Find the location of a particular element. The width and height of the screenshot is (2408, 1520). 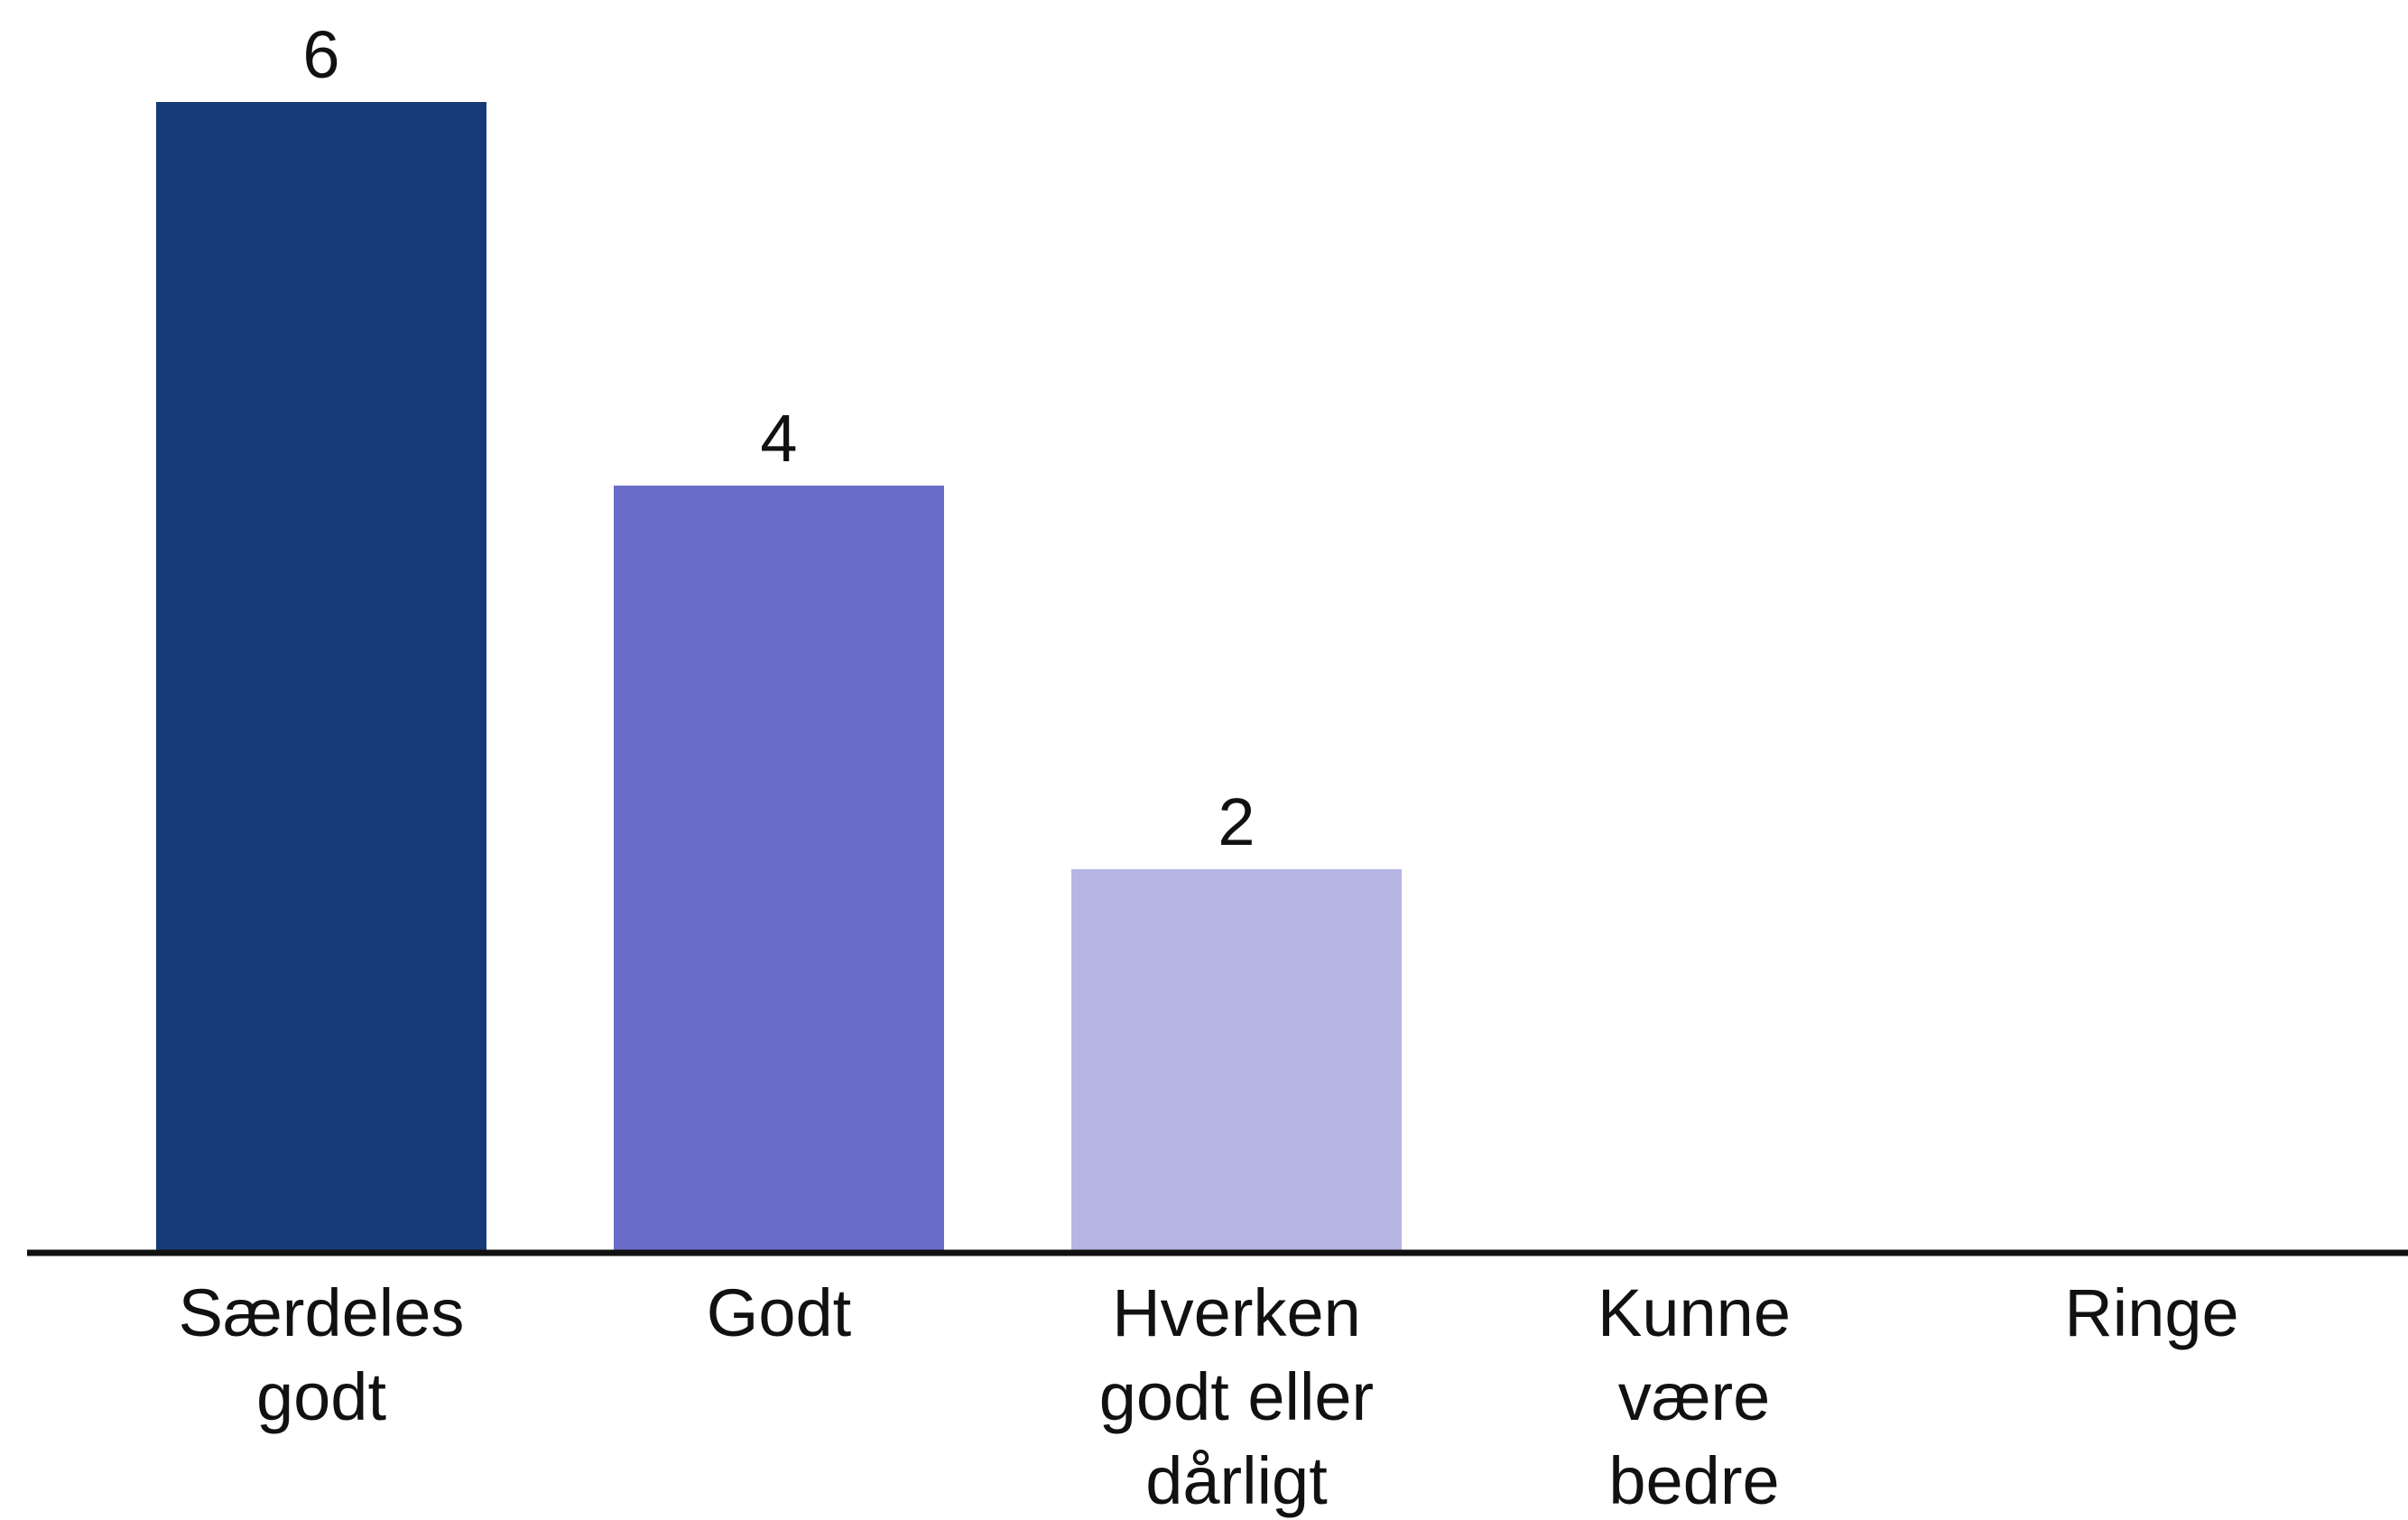

tick-label-1: Godt is located at coordinates (779, 1312).